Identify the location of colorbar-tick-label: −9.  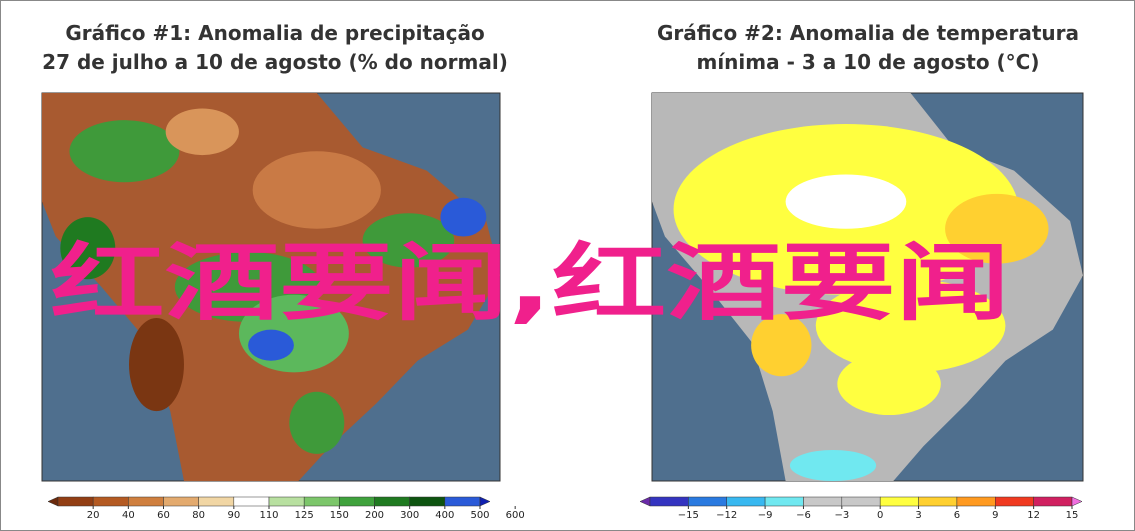
(765, 515).